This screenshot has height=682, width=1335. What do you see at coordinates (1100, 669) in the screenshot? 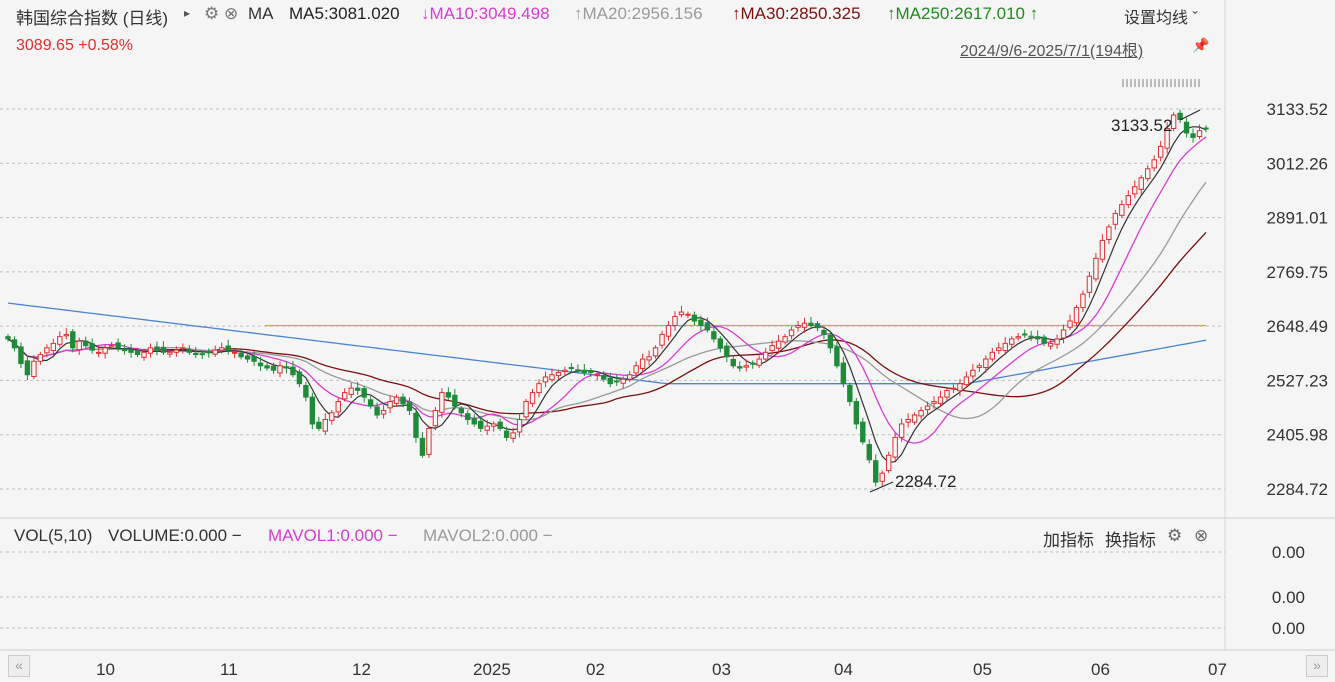
I see `month-label: 06` at bounding box center [1100, 669].